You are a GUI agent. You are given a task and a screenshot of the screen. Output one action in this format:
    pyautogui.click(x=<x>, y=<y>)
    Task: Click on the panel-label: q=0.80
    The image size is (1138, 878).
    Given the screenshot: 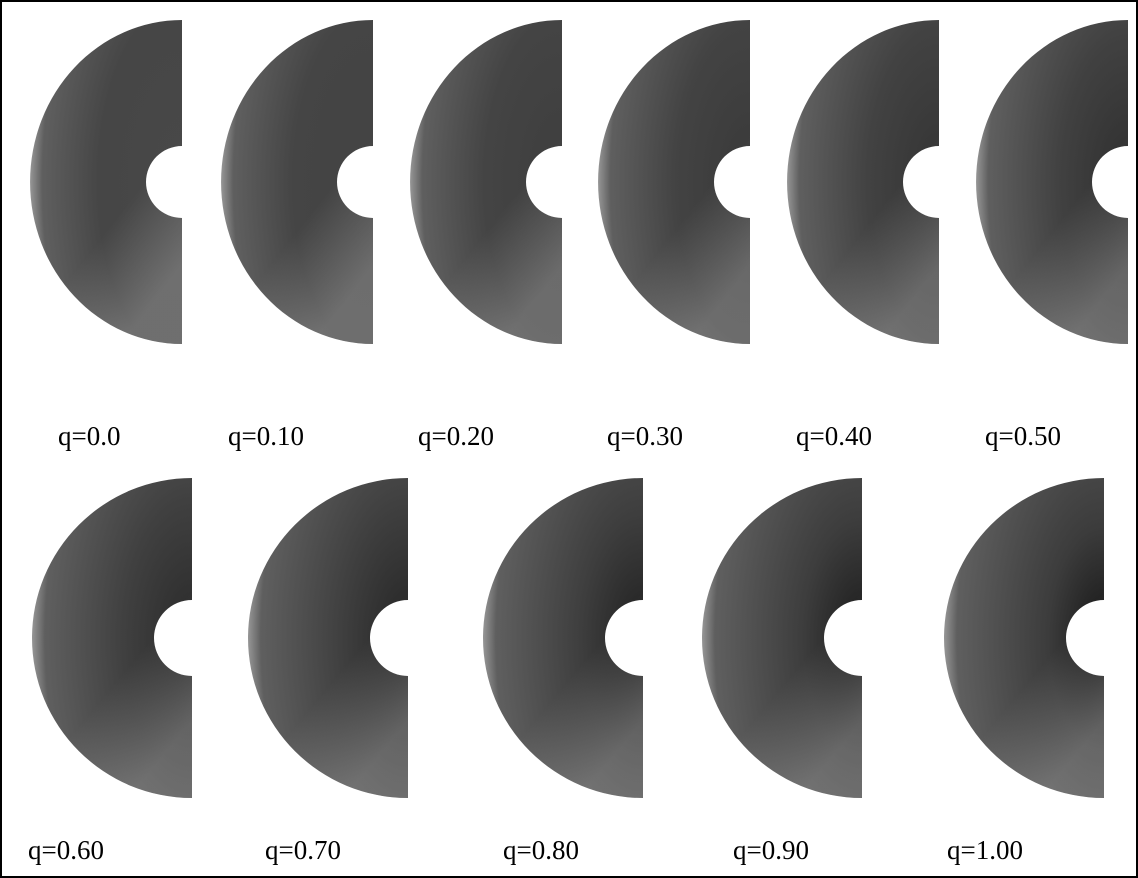 What is the action you would take?
    pyautogui.click(x=541, y=850)
    